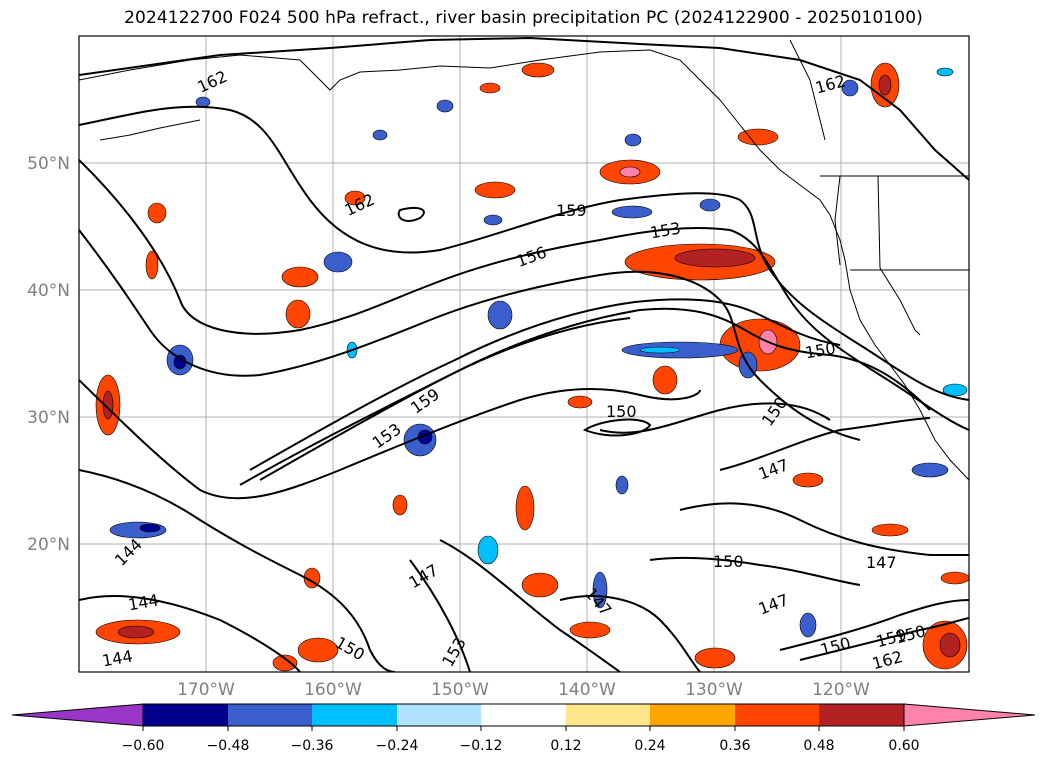 Image resolution: width=1047 pixels, height=765 pixels. Describe the element at coordinates (48, 291) in the screenshot. I see `lat-tick-label: 40°N` at that location.